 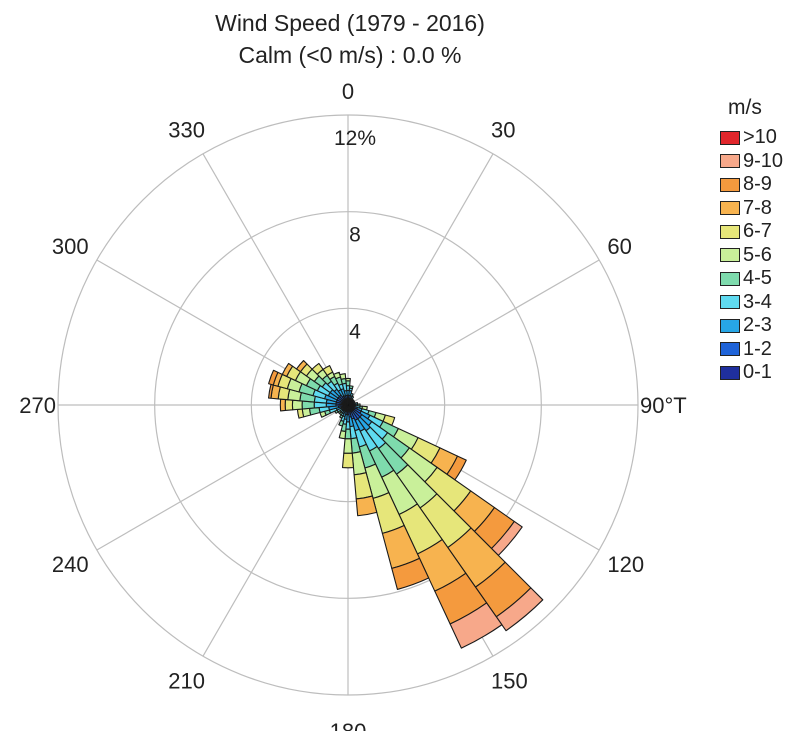 I want to click on legend-item: 9-10, so click(x=751, y=162).